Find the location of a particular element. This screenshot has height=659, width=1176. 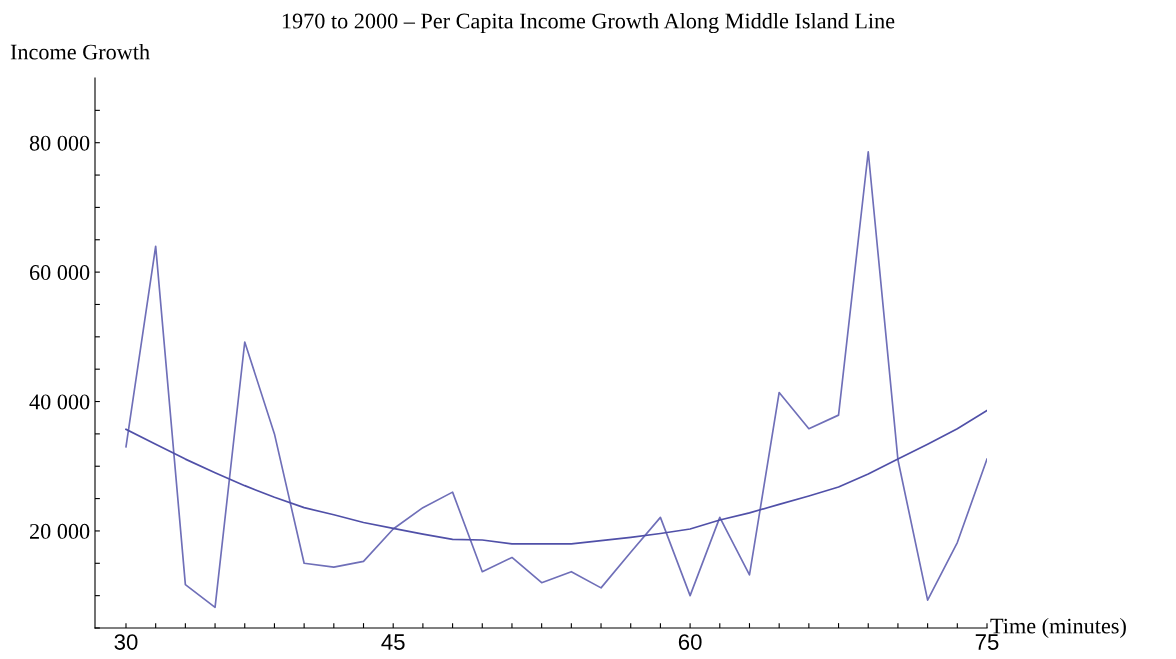

y-tick-label: 60 000 is located at coordinates (59, 273).